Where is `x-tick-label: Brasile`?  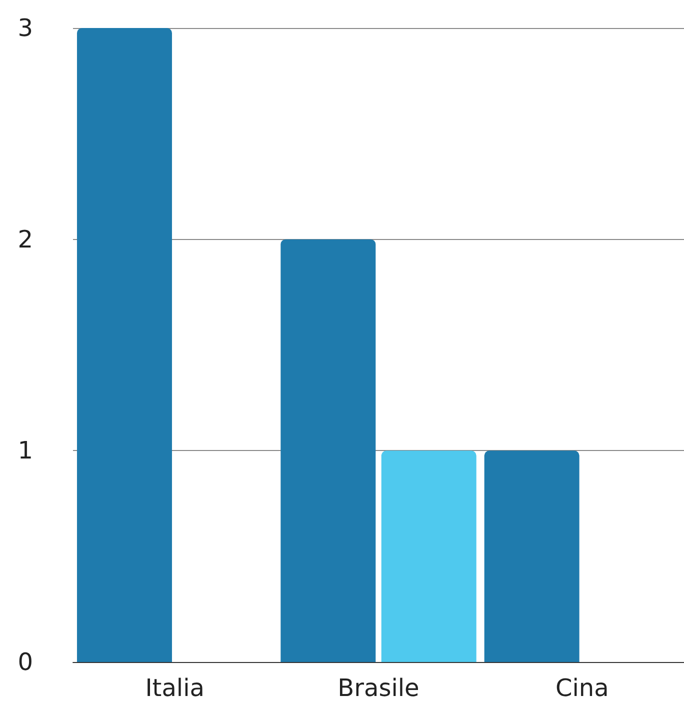
x-tick-label: Brasile is located at coordinates (379, 688).